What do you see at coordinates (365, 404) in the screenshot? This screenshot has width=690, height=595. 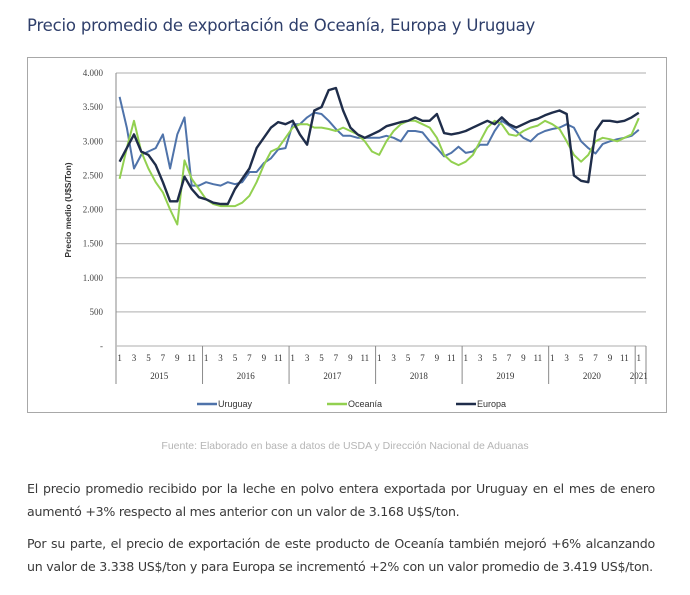 I see `legend-label: Oceanía` at bounding box center [365, 404].